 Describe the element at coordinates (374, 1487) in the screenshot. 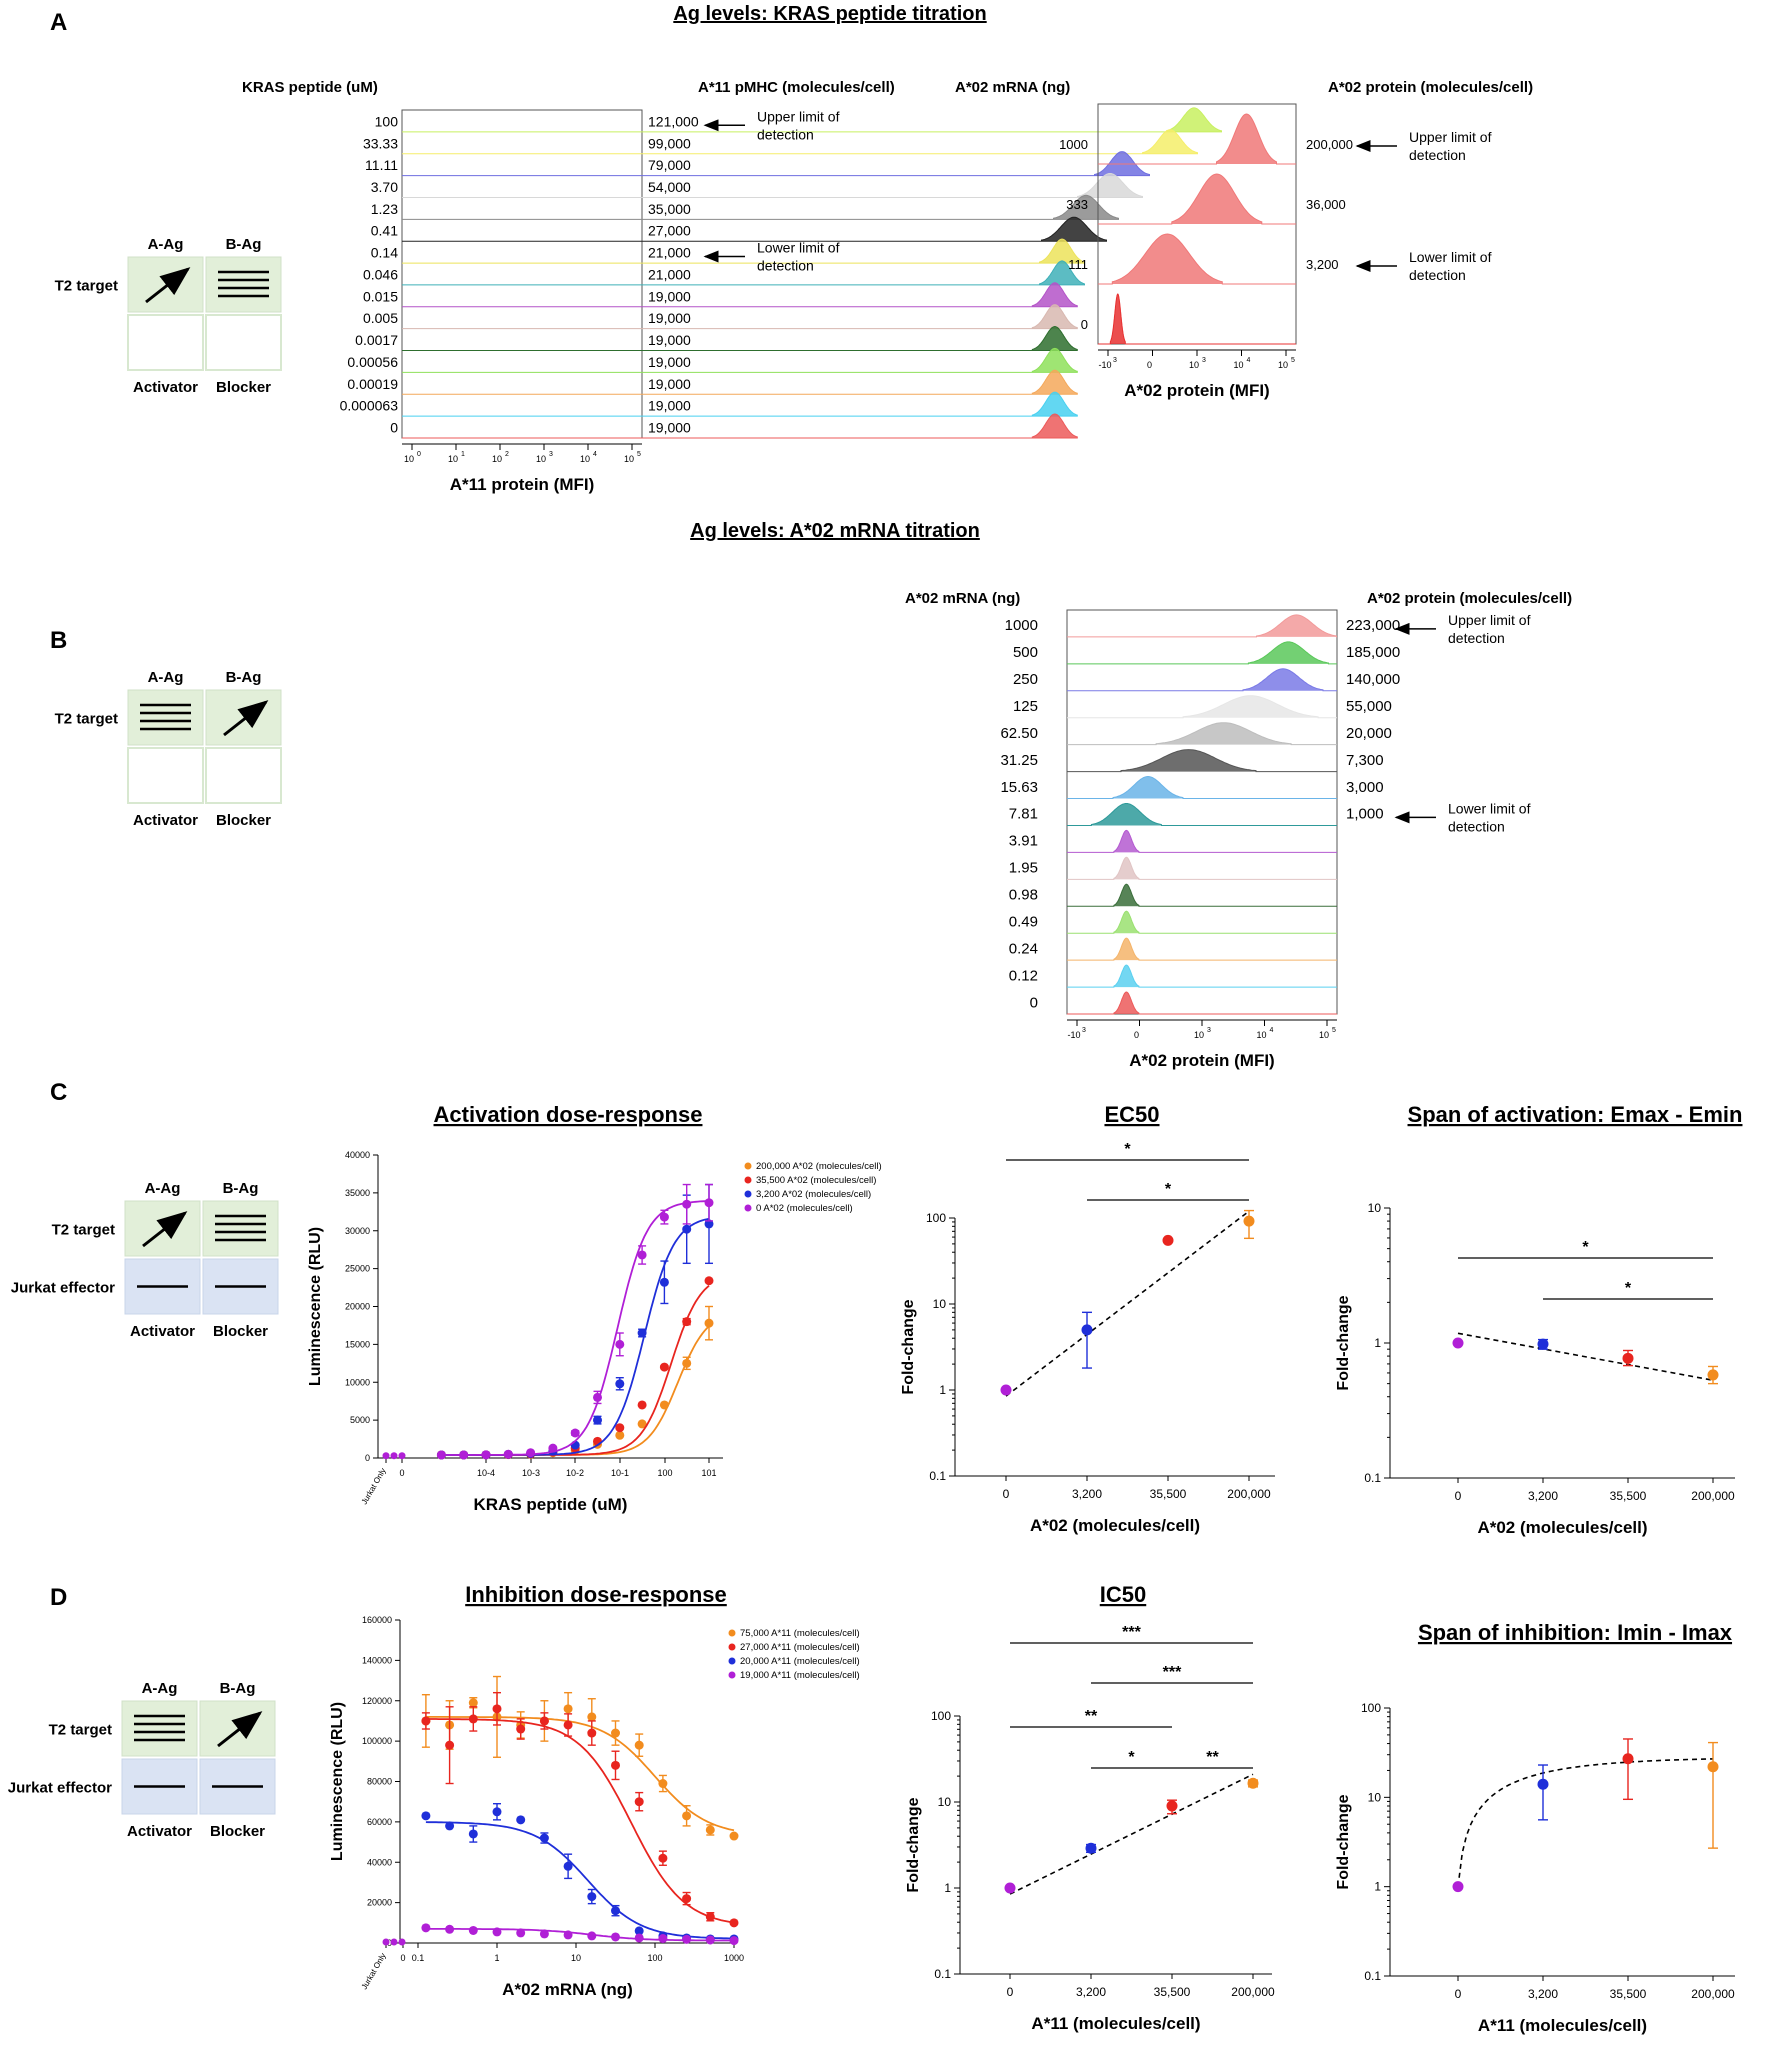

I see `x-tick-label: Jurkat Only` at that location.